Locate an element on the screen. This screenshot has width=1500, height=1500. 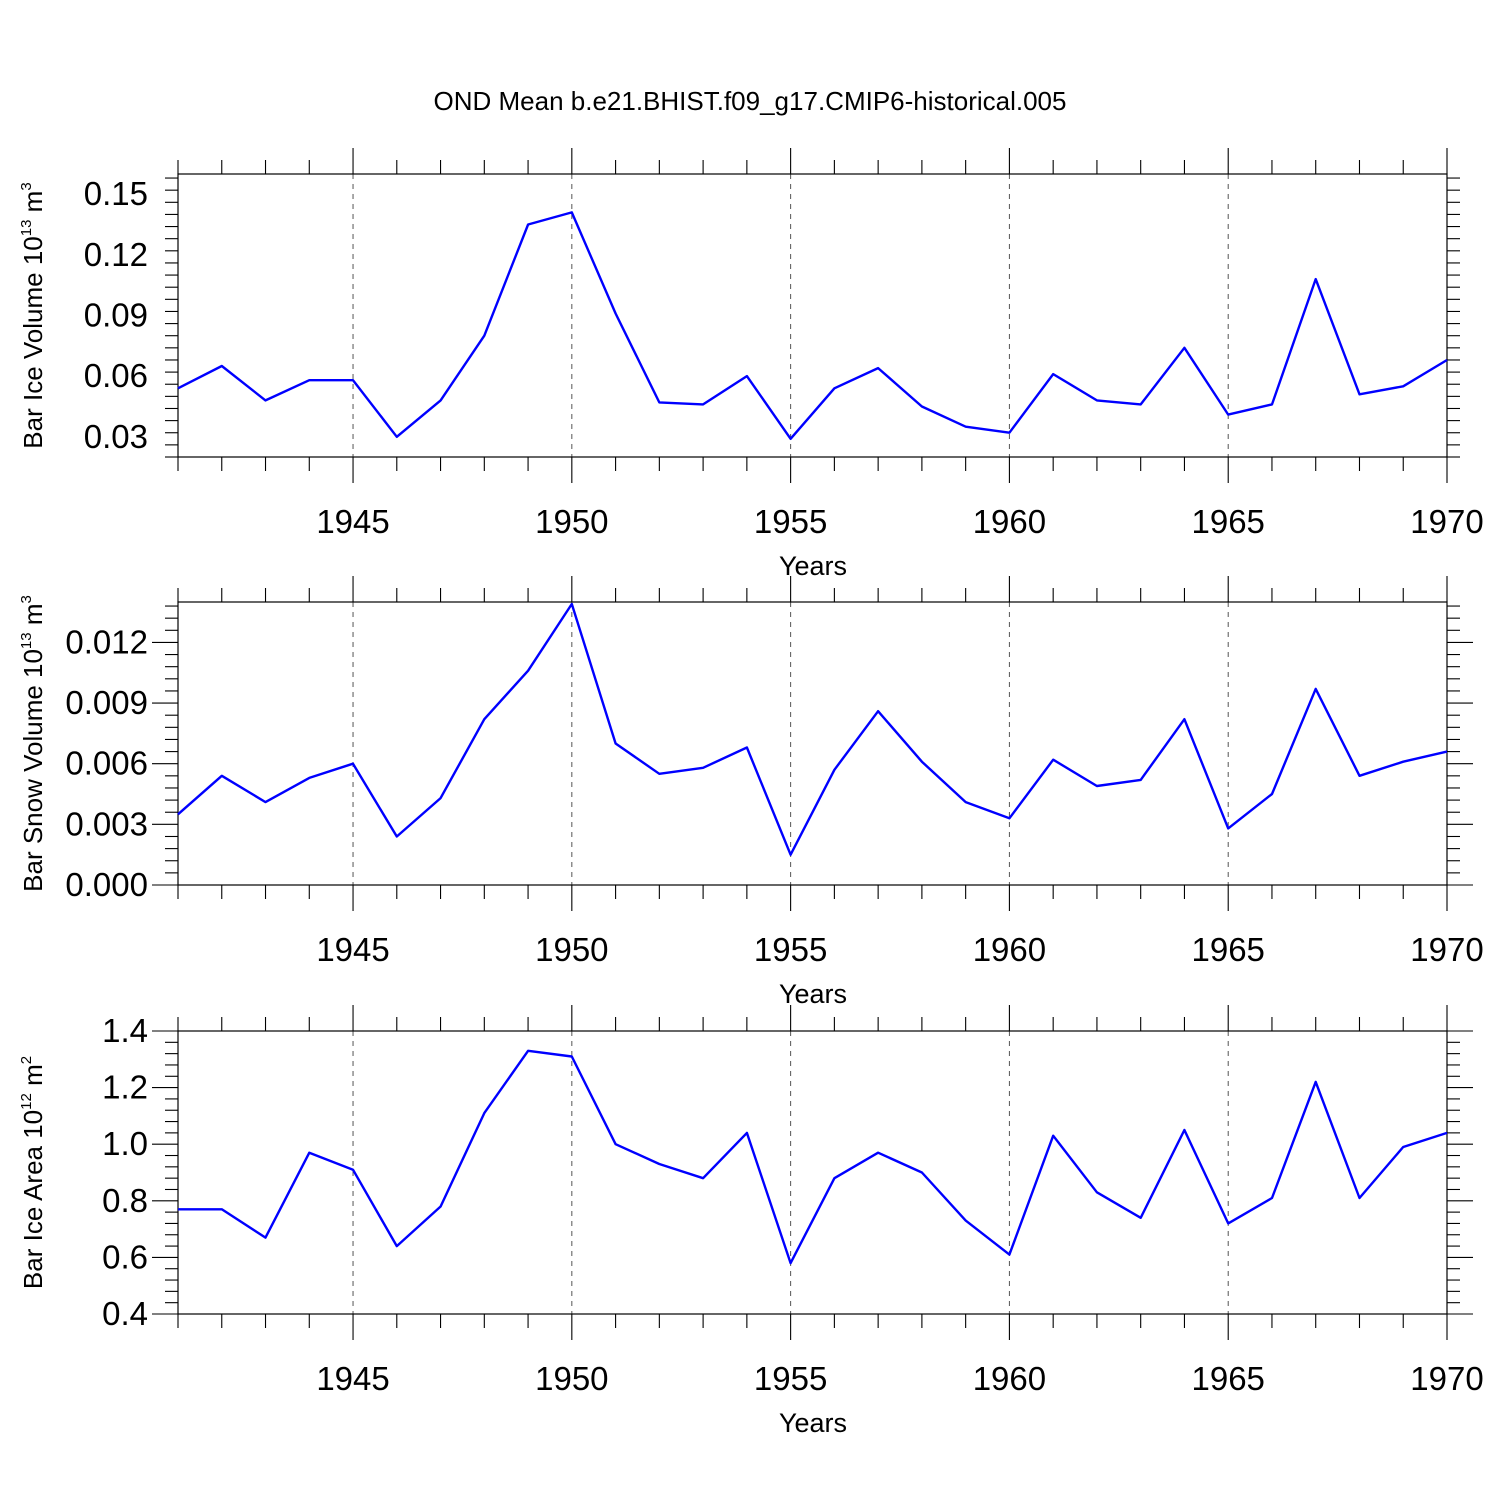
y-tick-label: 0.003 is located at coordinates (106, 823).